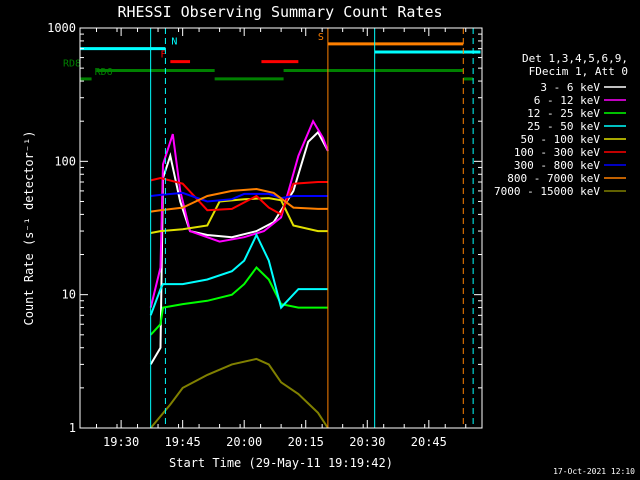  I want to click on legend-header-0: Det 1,3,4,5,6,9,, so click(575, 58).